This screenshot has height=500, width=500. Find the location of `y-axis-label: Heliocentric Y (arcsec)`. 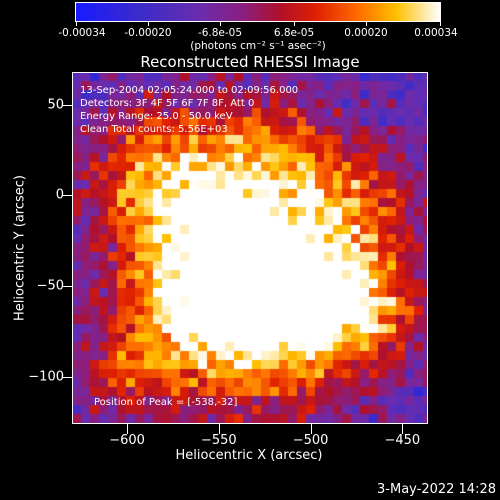

y-axis-label: Heliocentric Y (arcsec) is located at coordinates (20, 248).